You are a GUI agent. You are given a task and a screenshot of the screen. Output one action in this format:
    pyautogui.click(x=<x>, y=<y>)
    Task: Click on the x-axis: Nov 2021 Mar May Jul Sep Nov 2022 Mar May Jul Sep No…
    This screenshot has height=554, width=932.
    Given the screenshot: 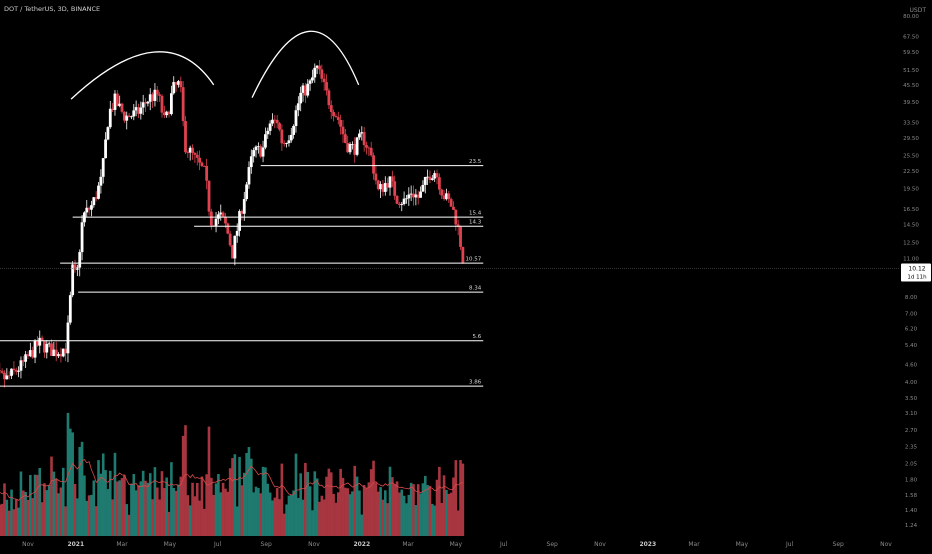 What is the action you would take?
    pyautogui.click(x=457, y=544)
    